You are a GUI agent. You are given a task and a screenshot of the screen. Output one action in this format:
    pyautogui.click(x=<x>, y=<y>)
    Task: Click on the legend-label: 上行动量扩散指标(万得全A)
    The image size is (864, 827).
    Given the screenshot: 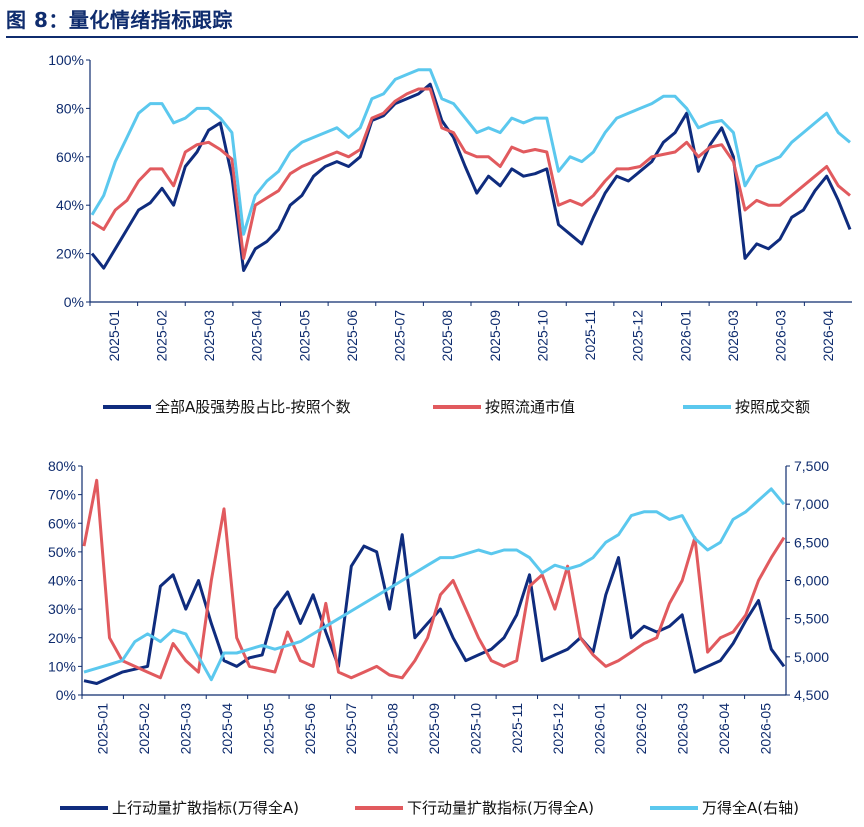 What is the action you would take?
    pyautogui.click(x=205, y=808)
    